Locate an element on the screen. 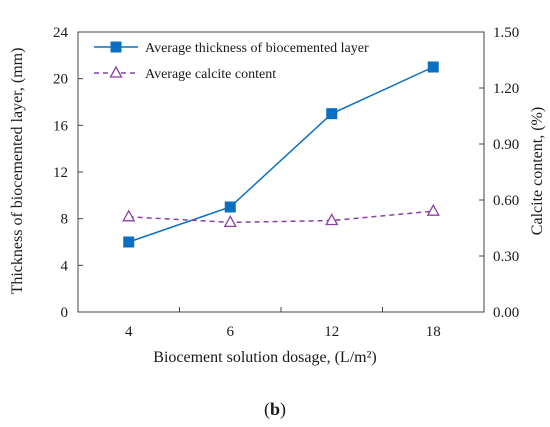 The height and width of the screenshot is (427, 550). x-tick-label: 6 is located at coordinates (231, 332).